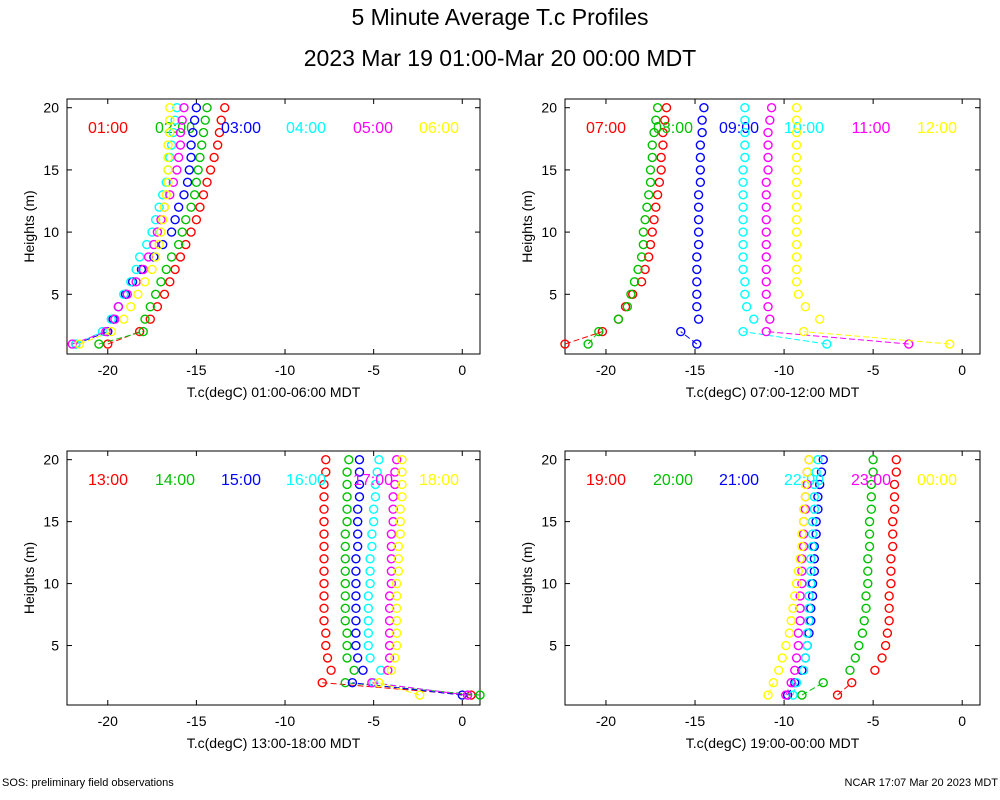 This screenshot has height=800, width=1000. Describe the element at coordinates (153, 226) in the screenshot. I see `series-02:00` at that location.